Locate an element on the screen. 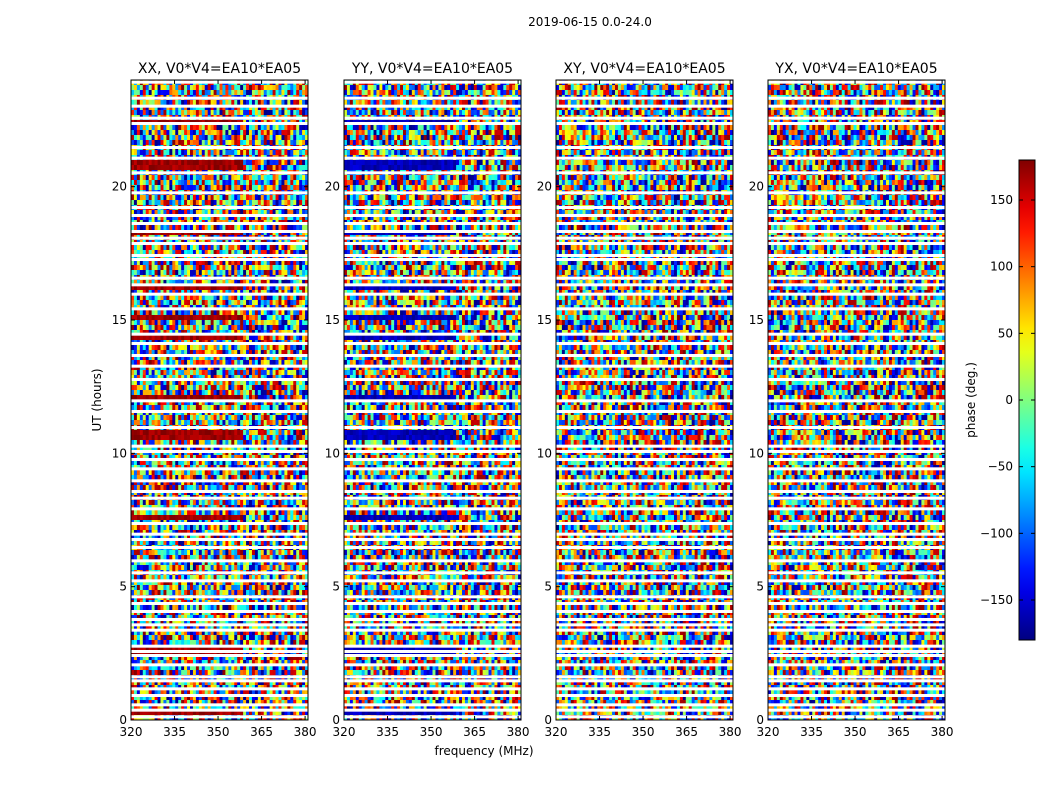 The height and width of the screenshot is (800, 1050). phase-image is located at coordinates (432, 400).